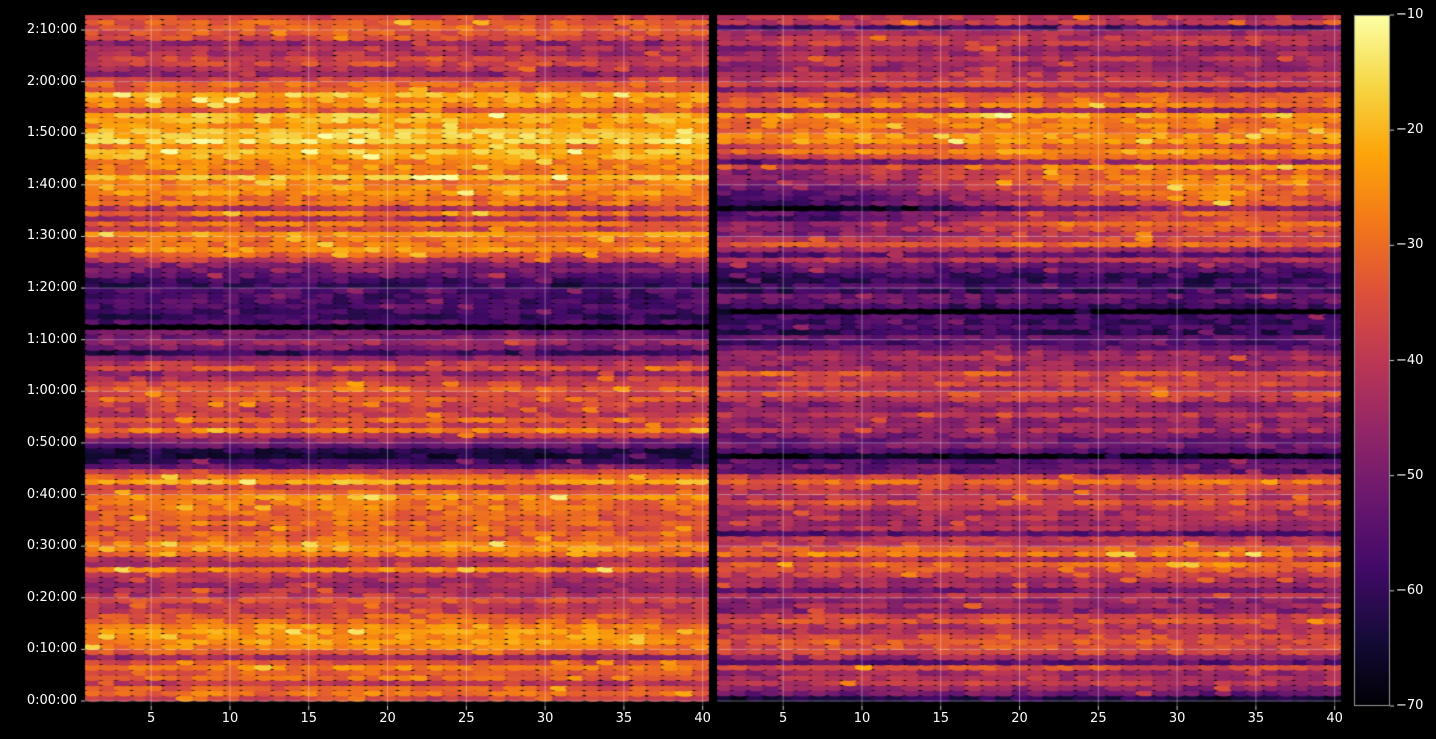  What do you see at coordinates (51, 236) in the screenshot?
I see `y-tick-label: 1:30:00` at bounding box center [51, 236].